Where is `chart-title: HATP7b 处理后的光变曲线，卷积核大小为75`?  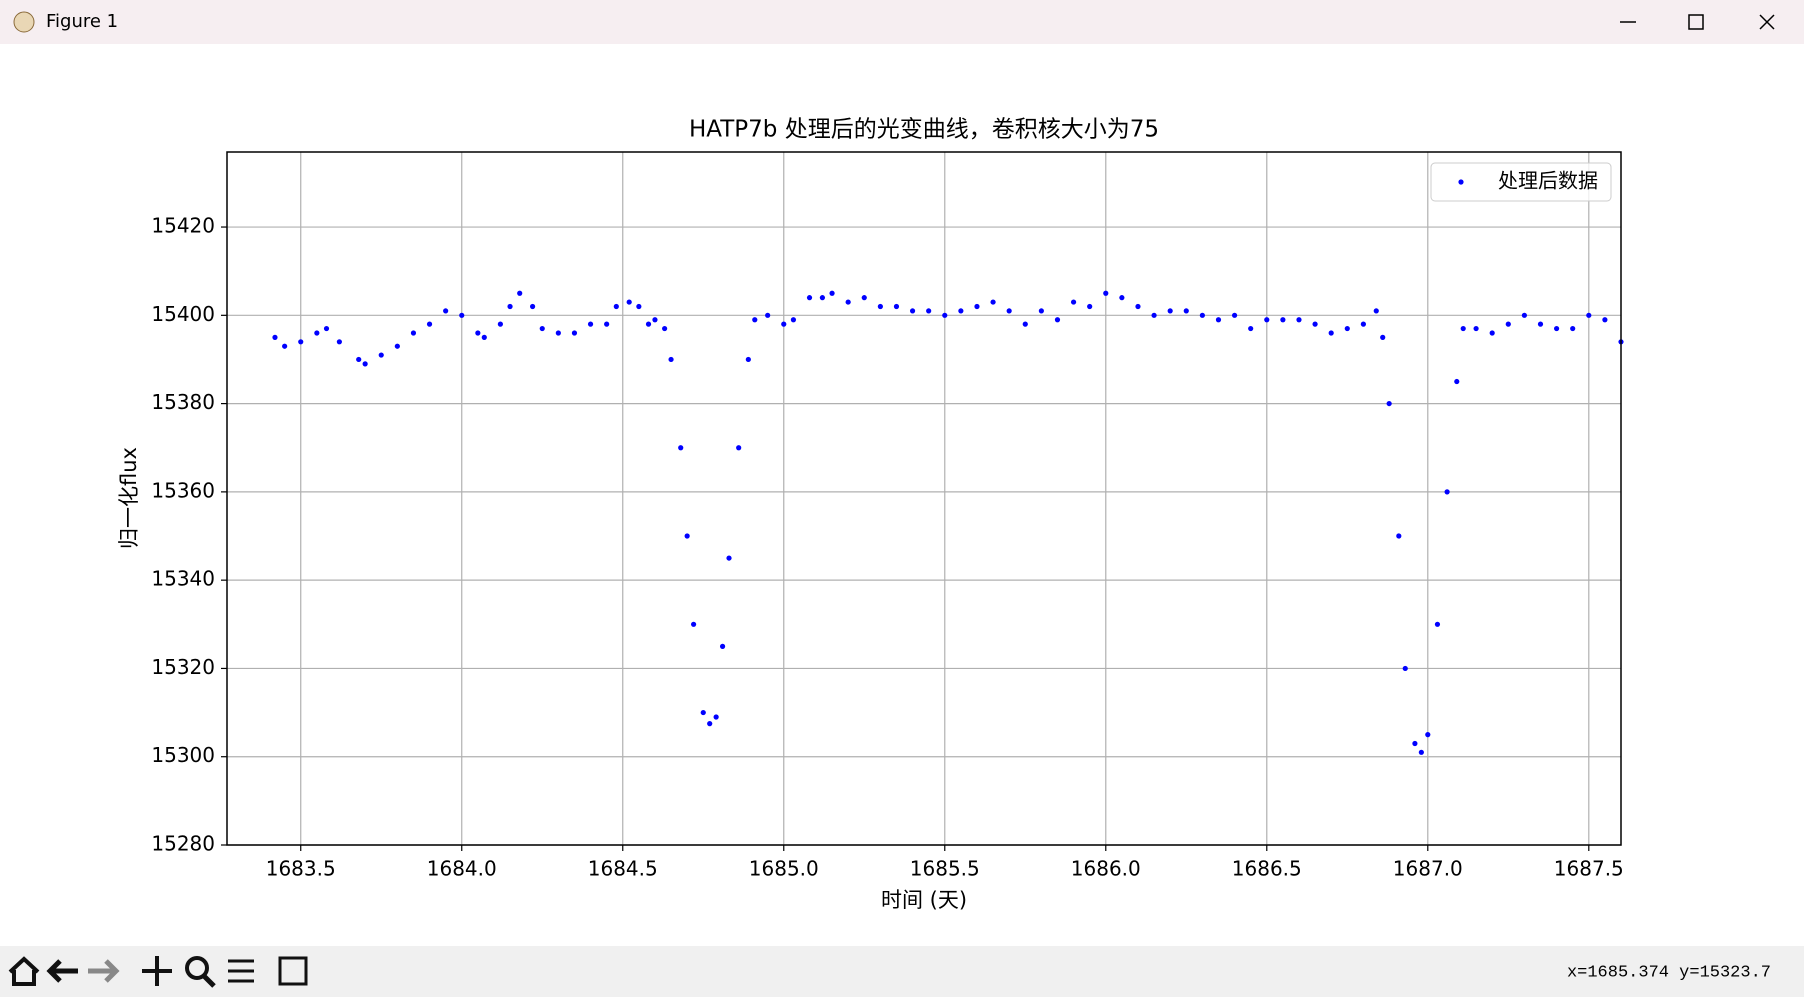
chart-title: HATP7b 处理后的光变曲线，卷积核大小为75 is located at coordinates (924, 130).